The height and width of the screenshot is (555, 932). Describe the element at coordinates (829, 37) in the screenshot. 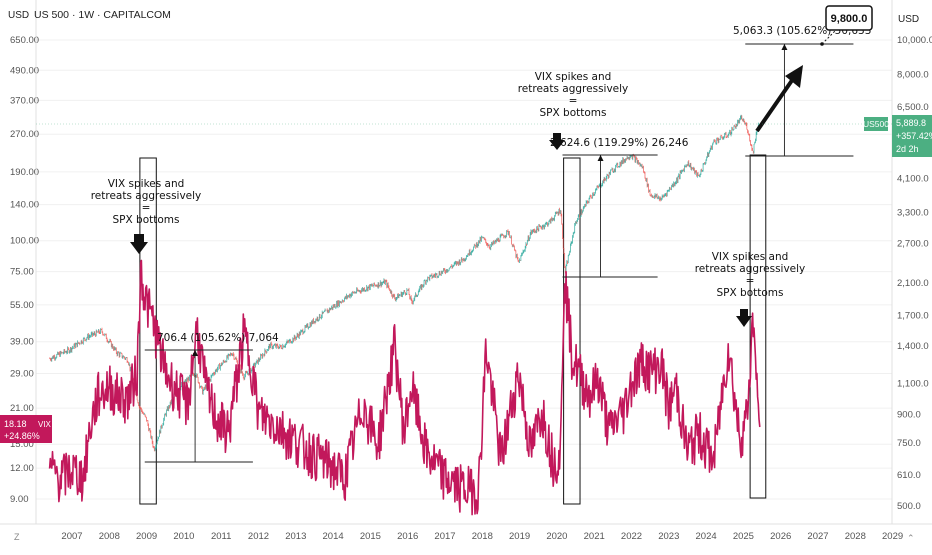

I see `target-connector` at that location.